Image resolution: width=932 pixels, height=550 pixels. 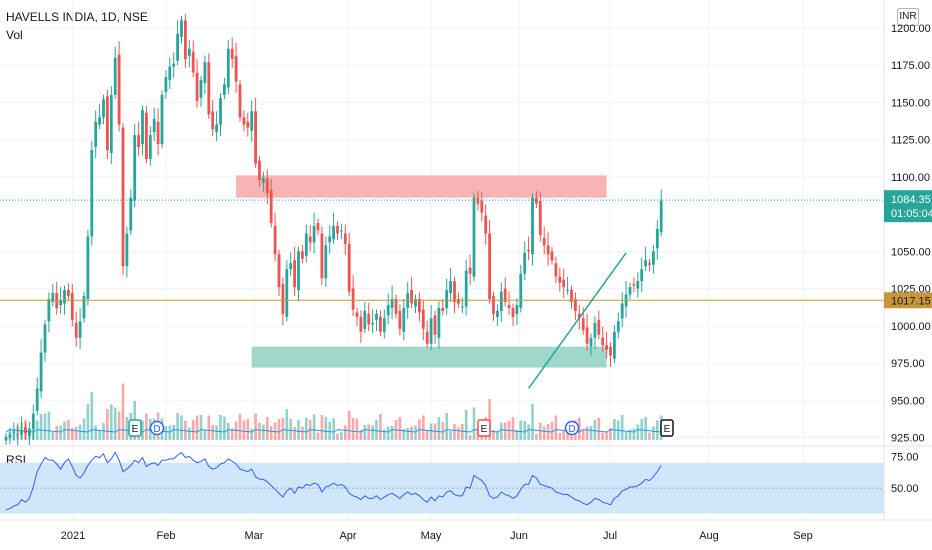 I want to click on dividend-marker: D, so click(x=157, y=428).